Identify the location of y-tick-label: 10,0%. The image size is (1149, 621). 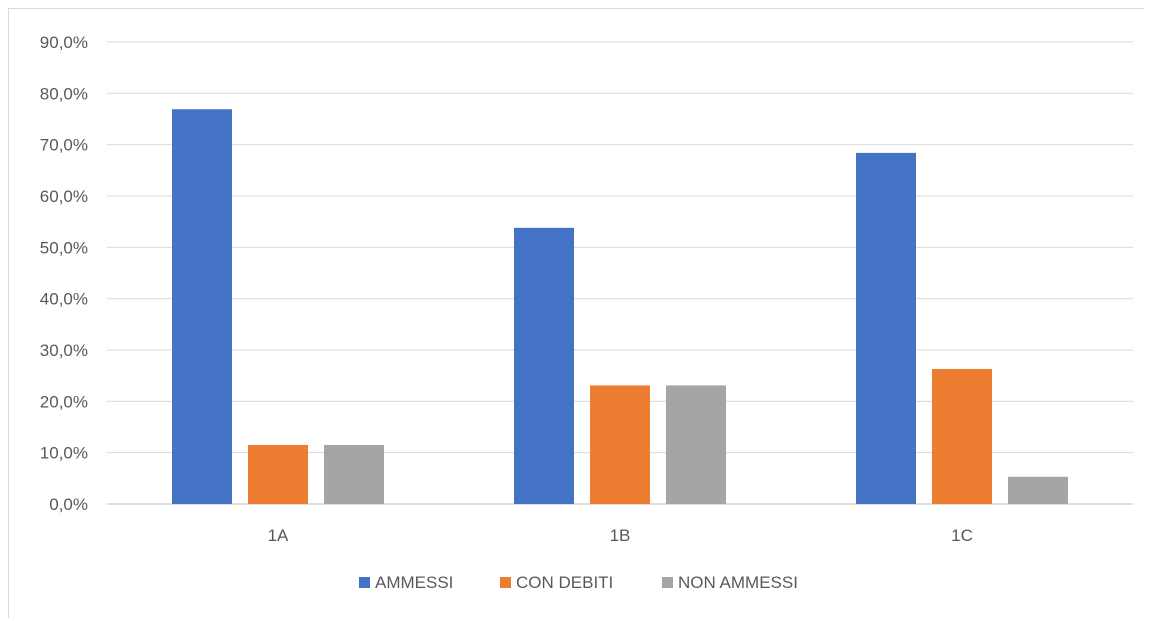
(64, 453).